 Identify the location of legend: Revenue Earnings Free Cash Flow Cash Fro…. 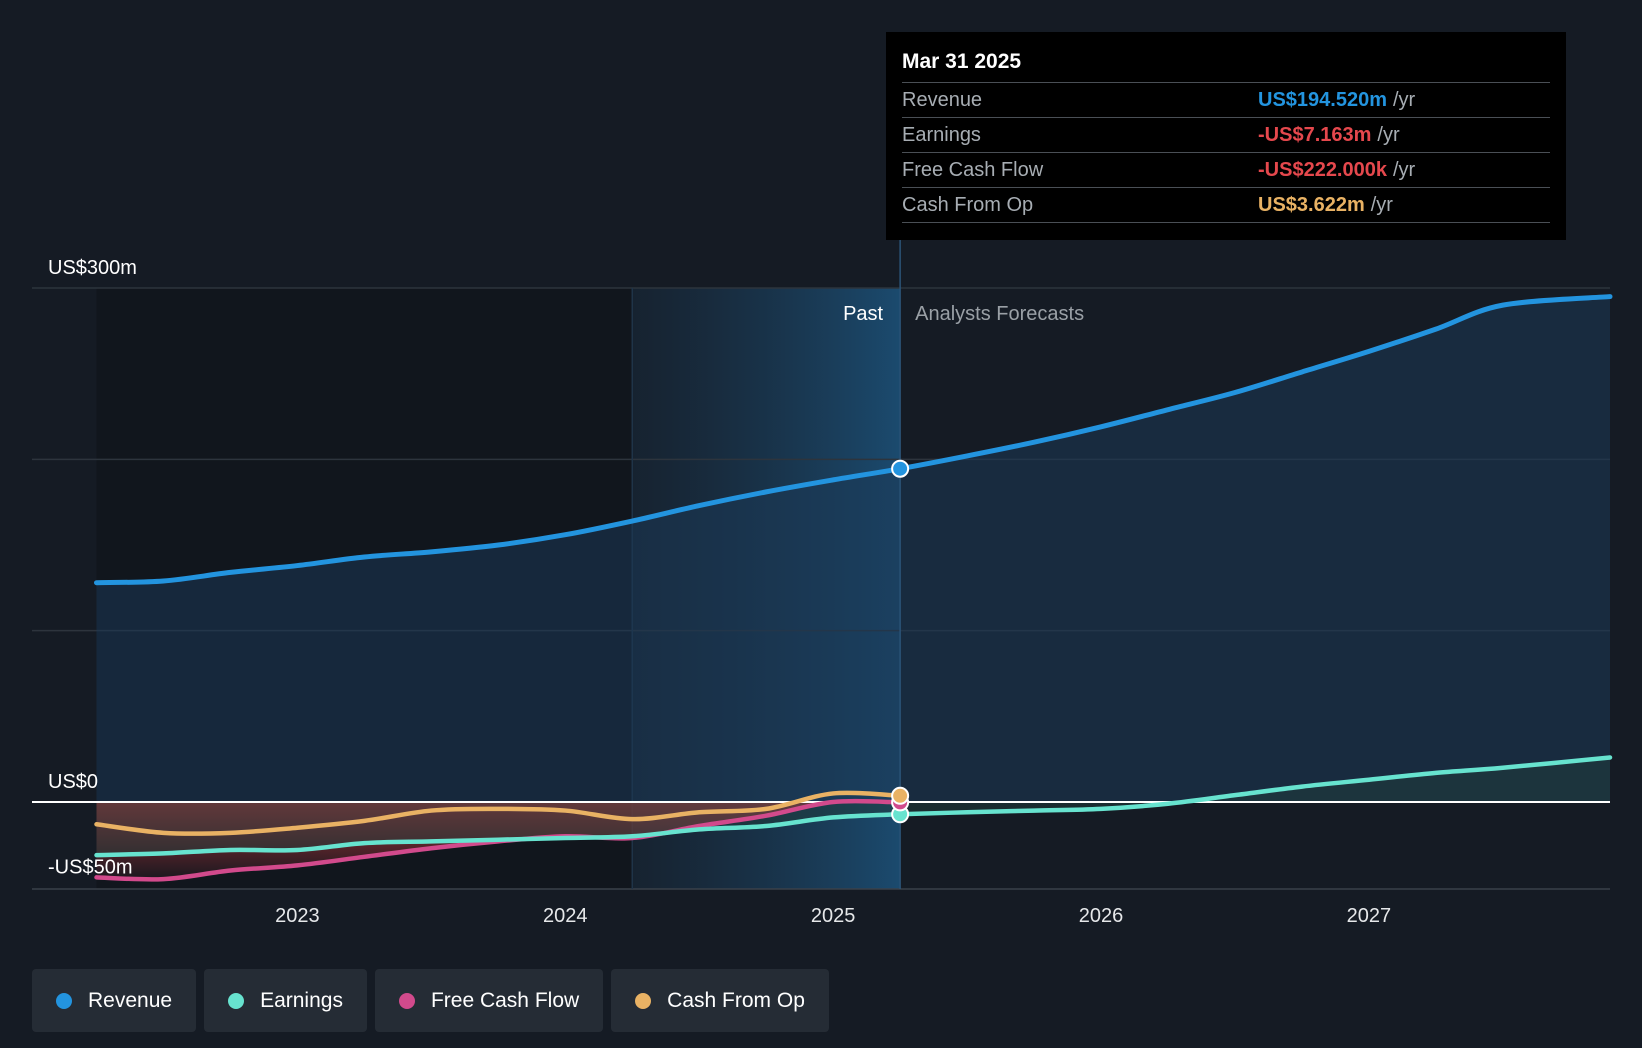
(430, 1000).